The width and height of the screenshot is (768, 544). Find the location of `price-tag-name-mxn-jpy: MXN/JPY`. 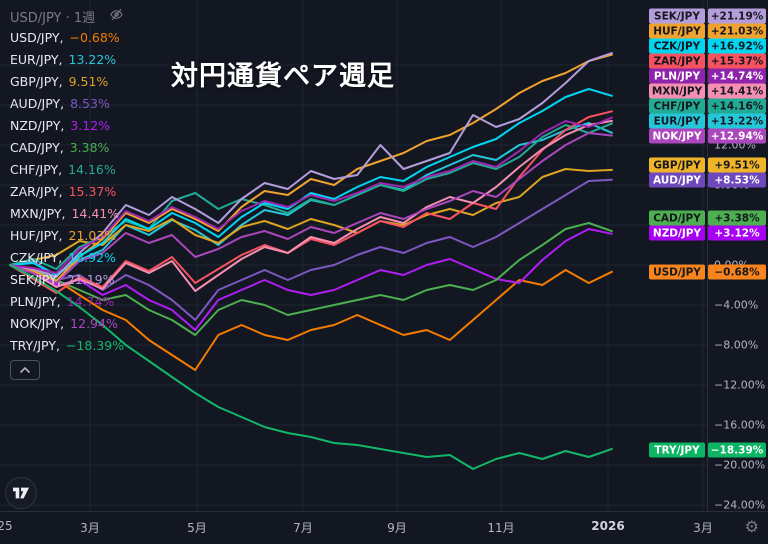

price-tag-name-mxn-jpy: MXN/JPY is located at coordinates (677, 91).